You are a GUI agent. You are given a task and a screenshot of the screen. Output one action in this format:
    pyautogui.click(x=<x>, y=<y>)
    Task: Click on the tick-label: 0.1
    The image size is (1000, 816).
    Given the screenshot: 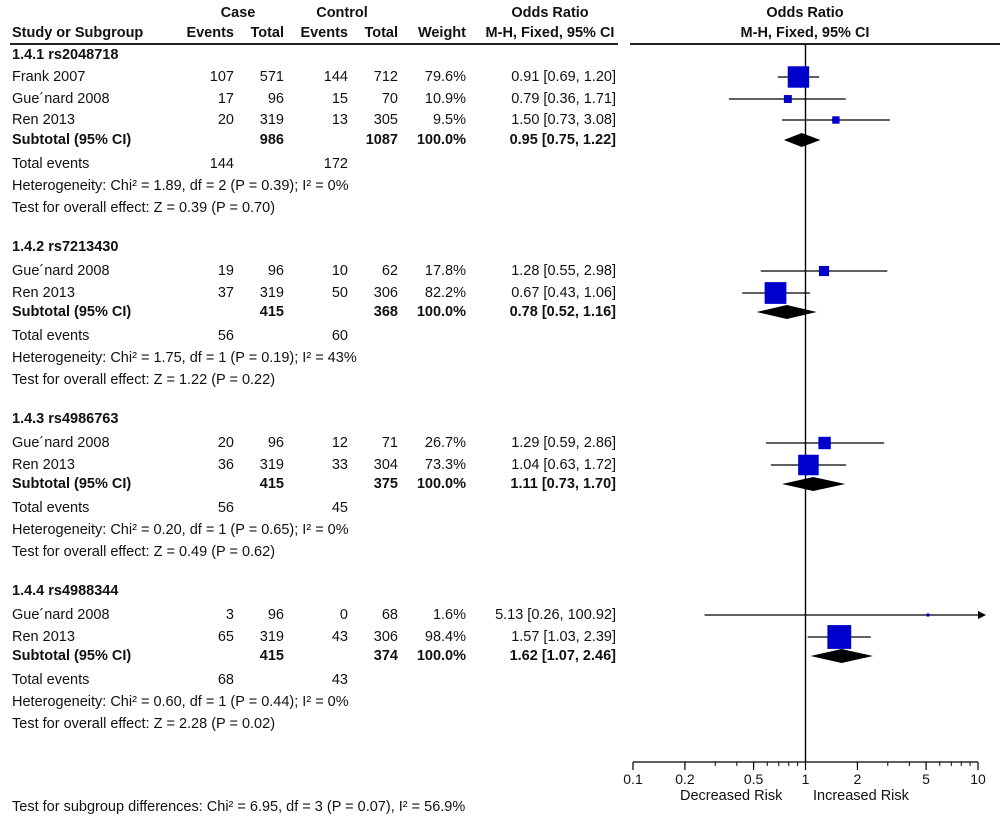 What is the action you would take?
    pyautogui.click(x=633, y=779)
    